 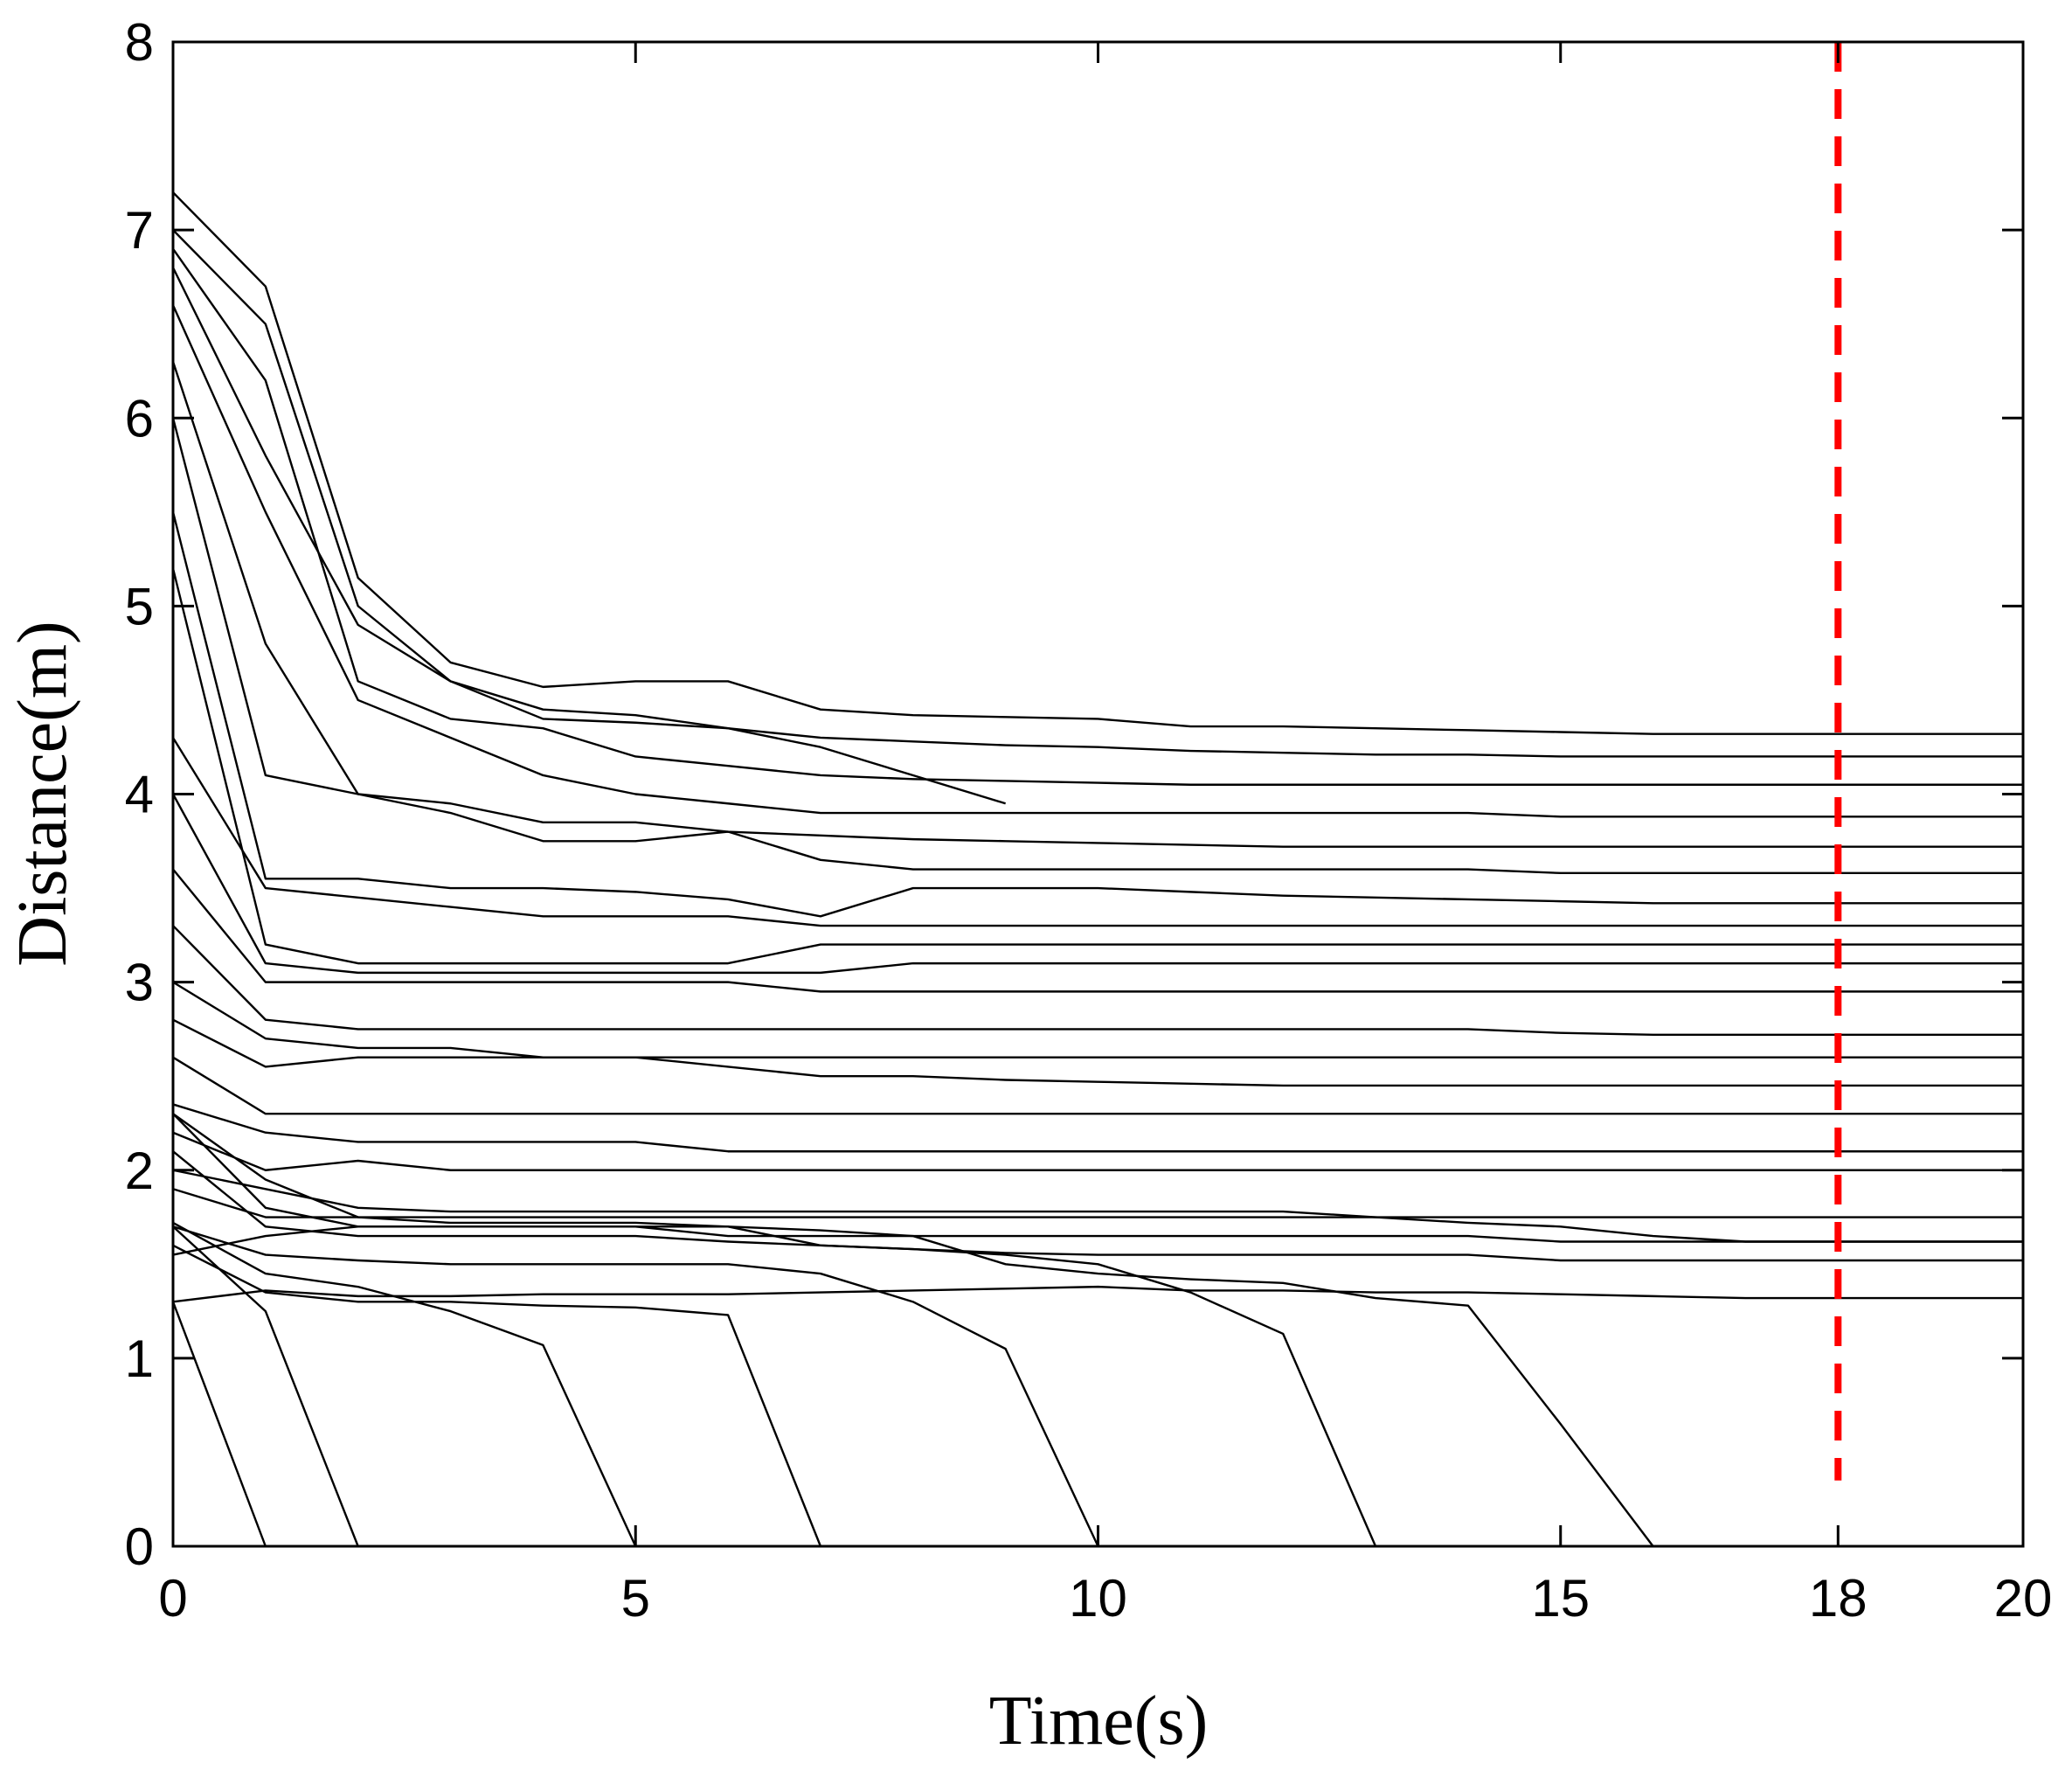 I want to click on y-tick-label: 6, so click(x=139, y=419).